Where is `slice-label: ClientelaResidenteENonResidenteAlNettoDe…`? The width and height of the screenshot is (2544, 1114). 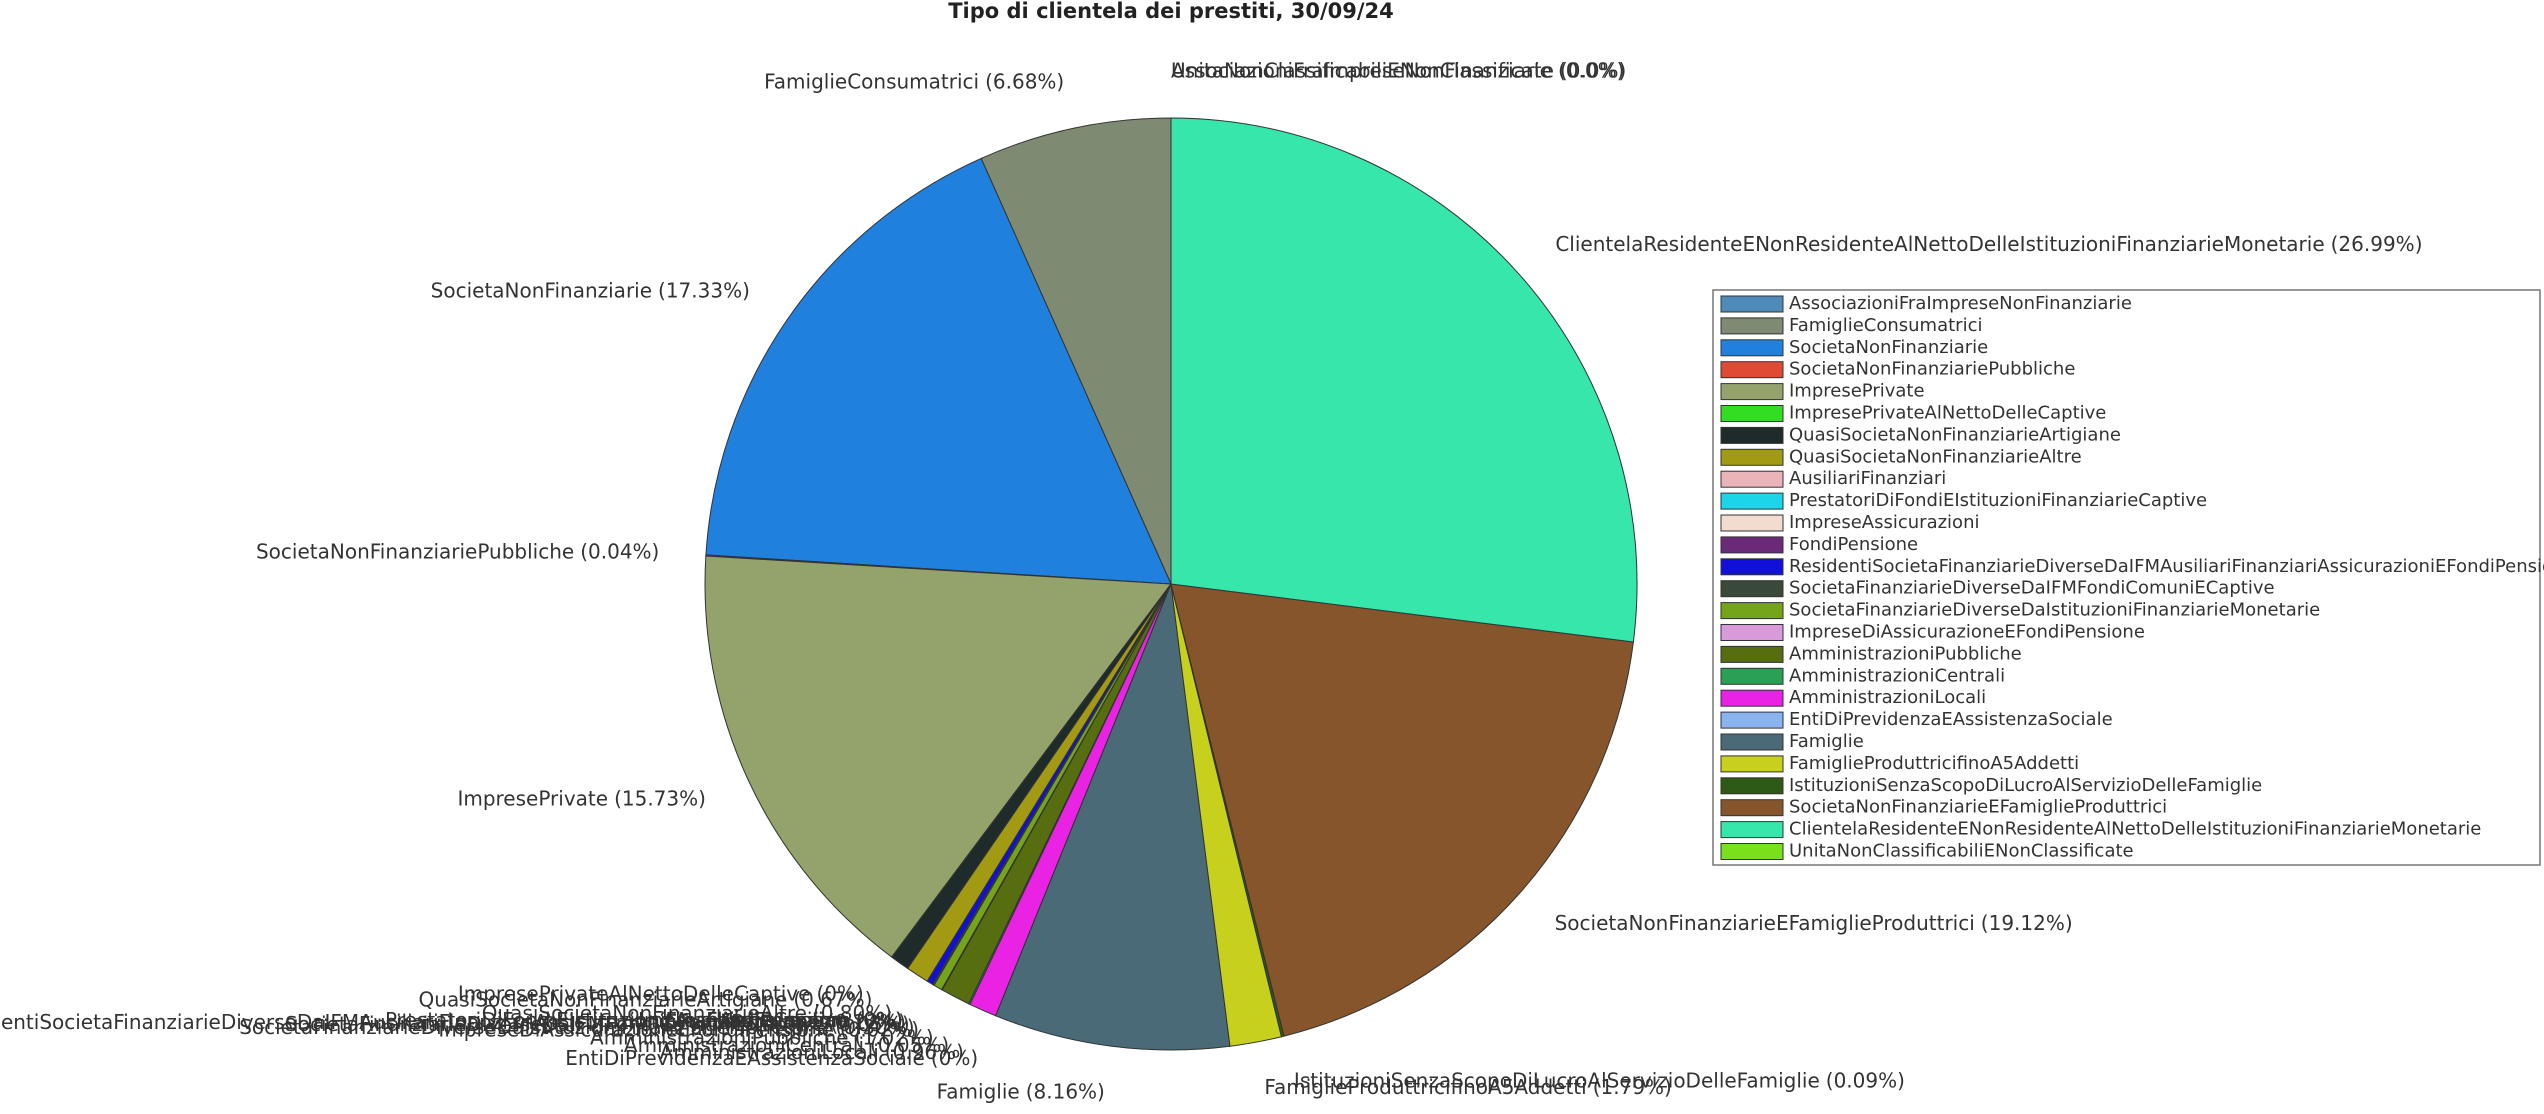
slice-label: ClientelaResidenteENonResidenteAlNettoDe… is located at coordinates (1988, 243).